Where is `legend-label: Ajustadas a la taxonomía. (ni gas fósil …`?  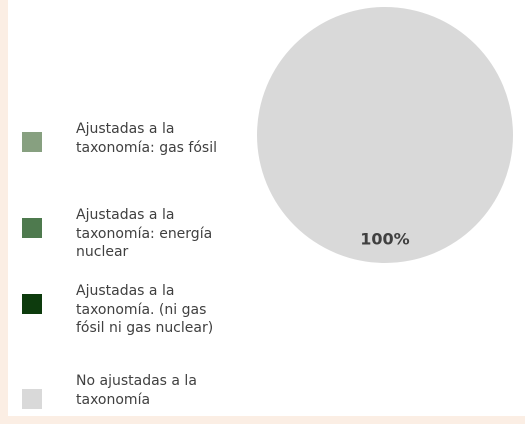
legend-label: Ajustadas a la taxonomía. (ni gas fósil … is located at coordinates (145, 309).